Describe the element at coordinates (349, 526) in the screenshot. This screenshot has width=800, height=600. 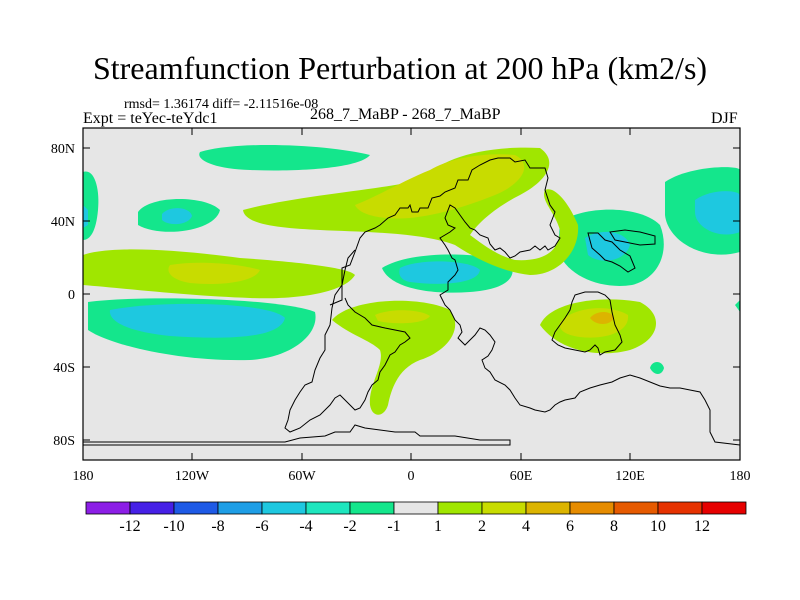
I see `colorbar-label: -2` at that location.